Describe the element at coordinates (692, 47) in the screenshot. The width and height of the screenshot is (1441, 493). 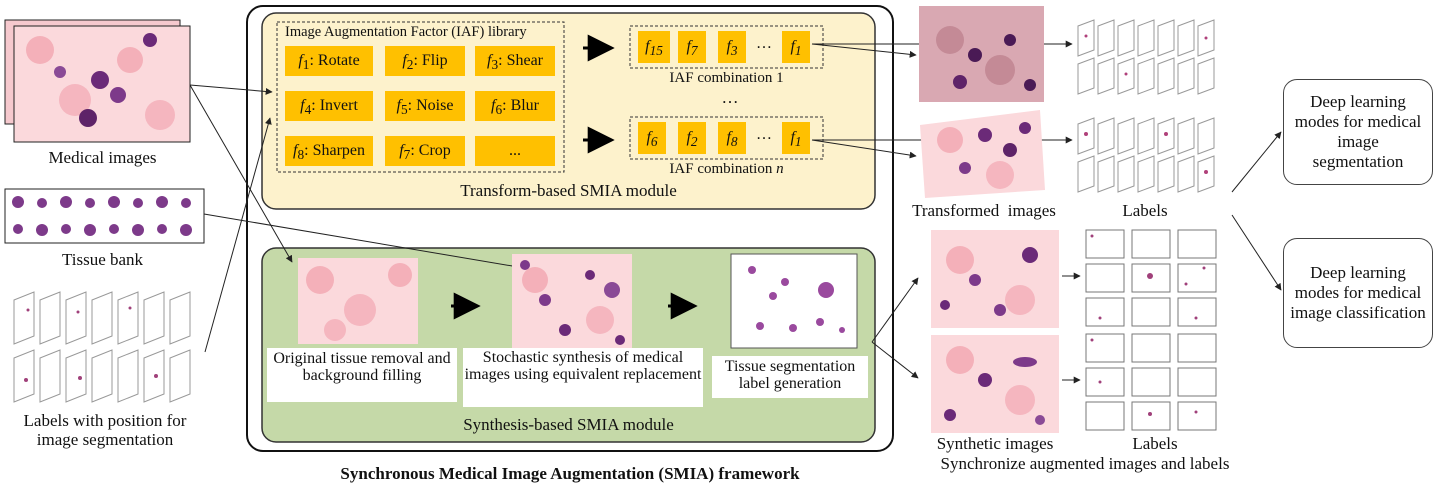
I see `combo1-factor: f7` at that location.